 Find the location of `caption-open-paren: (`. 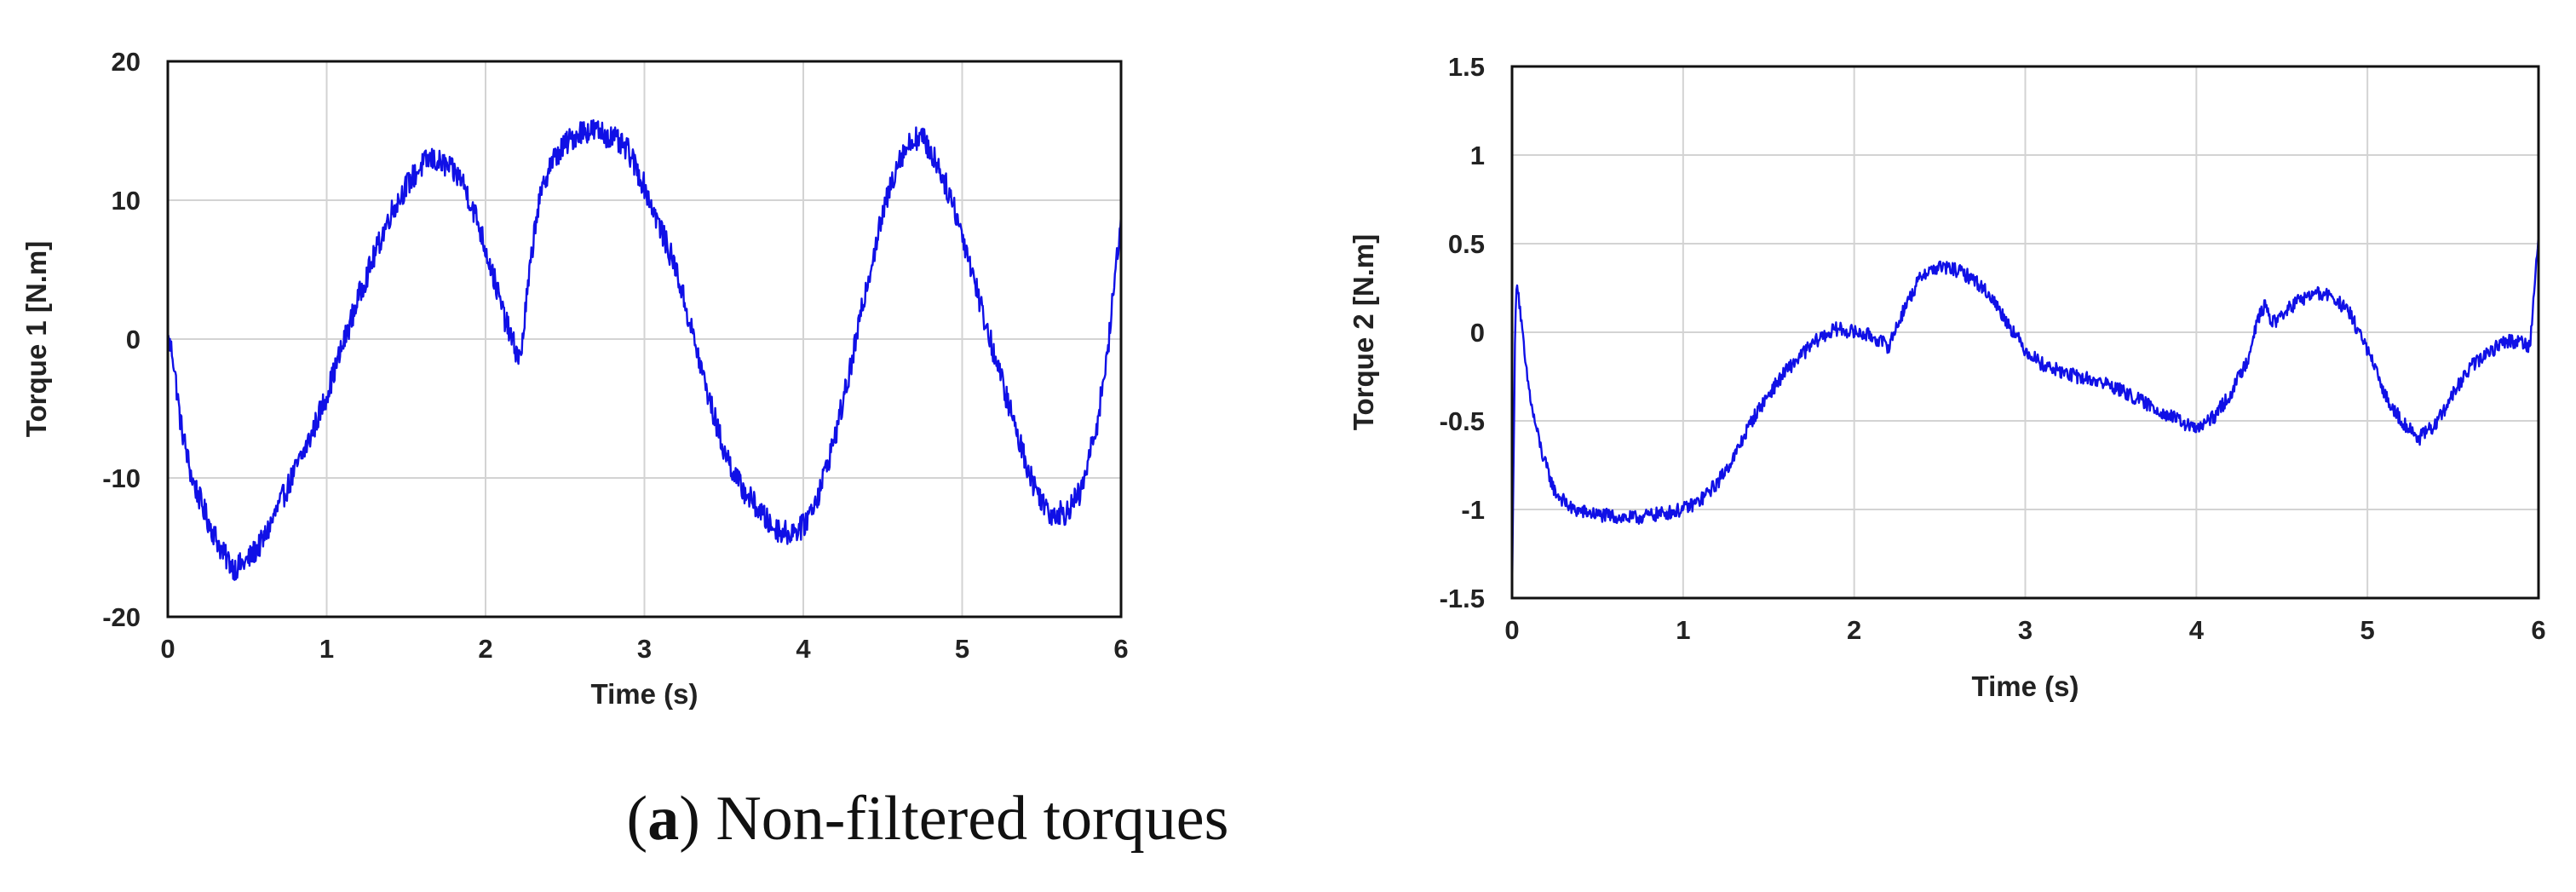

caption-open-paren: ( is located at coordinates (638, 819).